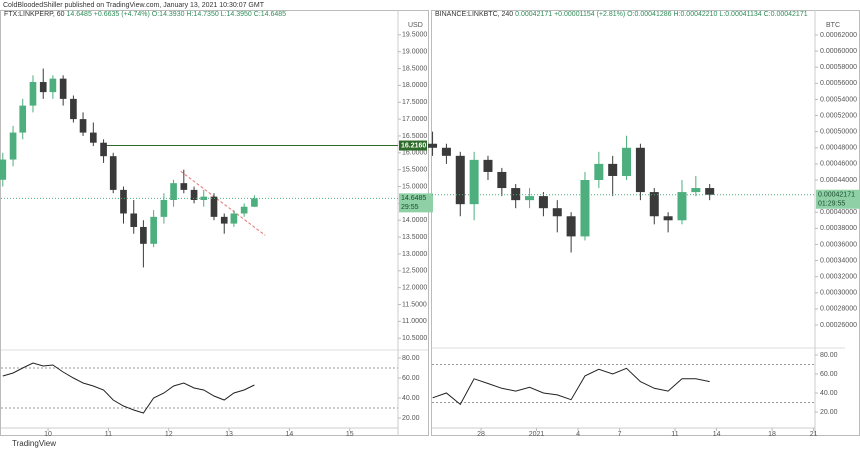 Image resolution: width=860 pixels, height=452 pixels. Describe the element at coordinates (169, 434) in the screenshot. I see `x-tick-label: 12` at that location.